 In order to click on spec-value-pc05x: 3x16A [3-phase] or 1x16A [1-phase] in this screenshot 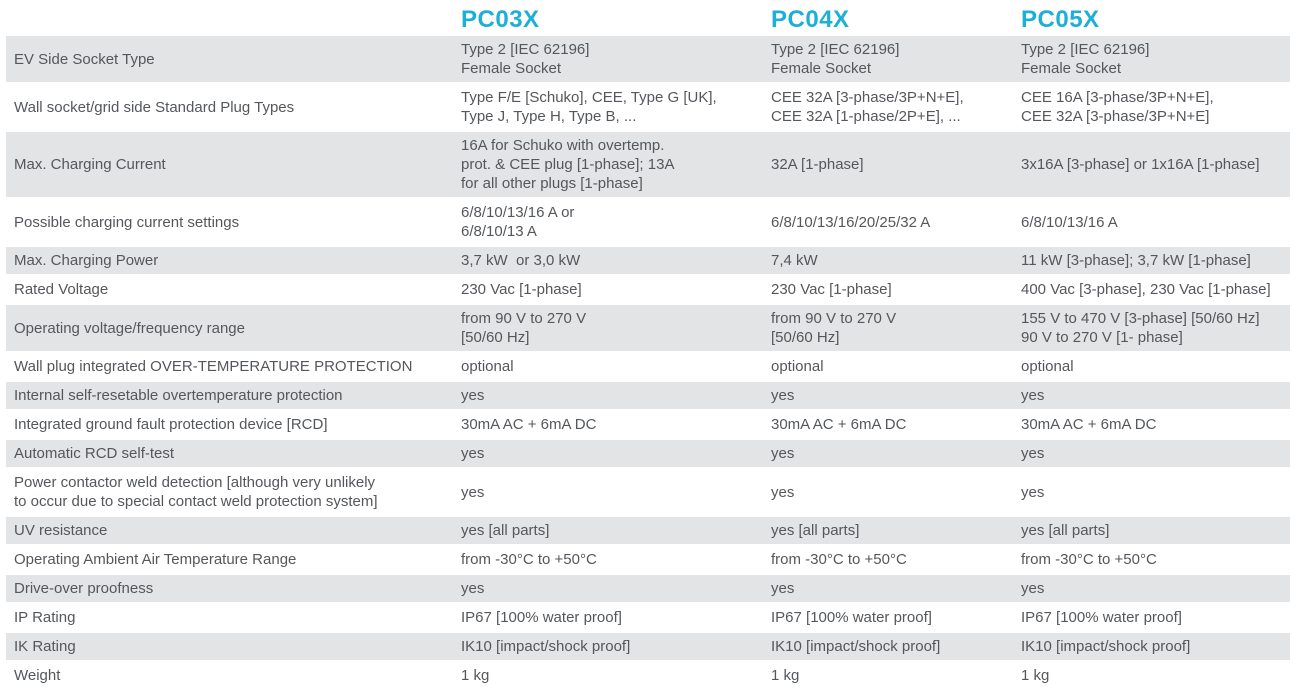, I will do `click(1140, 164)`.